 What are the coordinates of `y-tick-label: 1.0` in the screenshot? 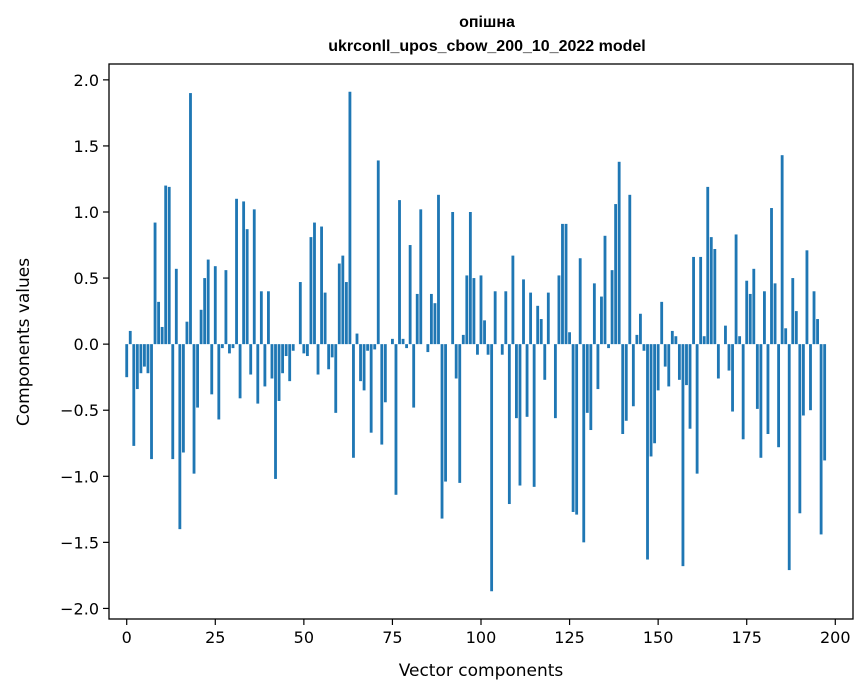 It's located at (86, 212).